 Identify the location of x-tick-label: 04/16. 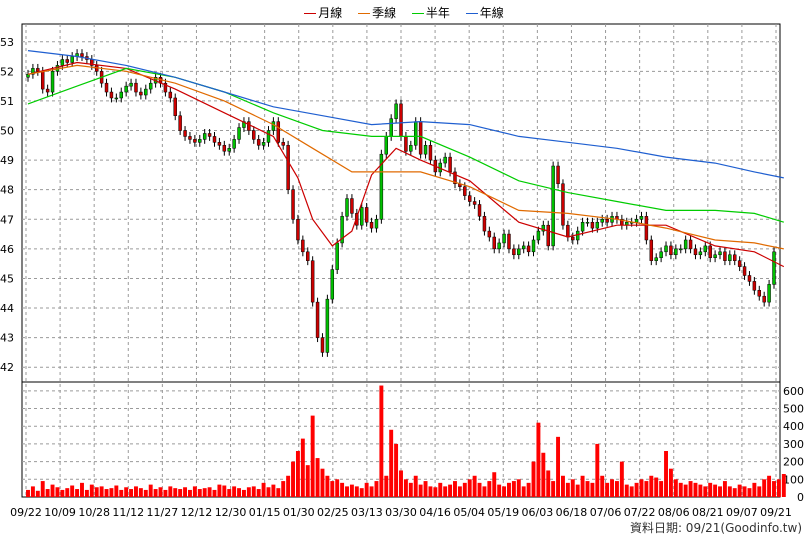
(435, 512).